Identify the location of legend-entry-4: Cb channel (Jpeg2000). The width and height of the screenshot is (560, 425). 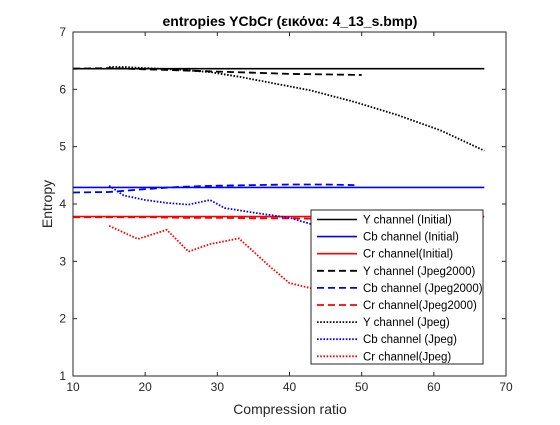
(423, 289).